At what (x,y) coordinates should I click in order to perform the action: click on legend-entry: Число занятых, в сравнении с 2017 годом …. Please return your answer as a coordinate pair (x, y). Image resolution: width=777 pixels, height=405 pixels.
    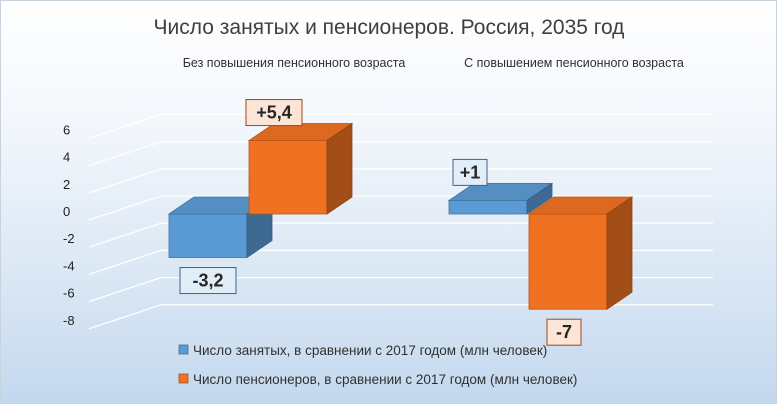
    Looking at the image, I should click on (370, 350).